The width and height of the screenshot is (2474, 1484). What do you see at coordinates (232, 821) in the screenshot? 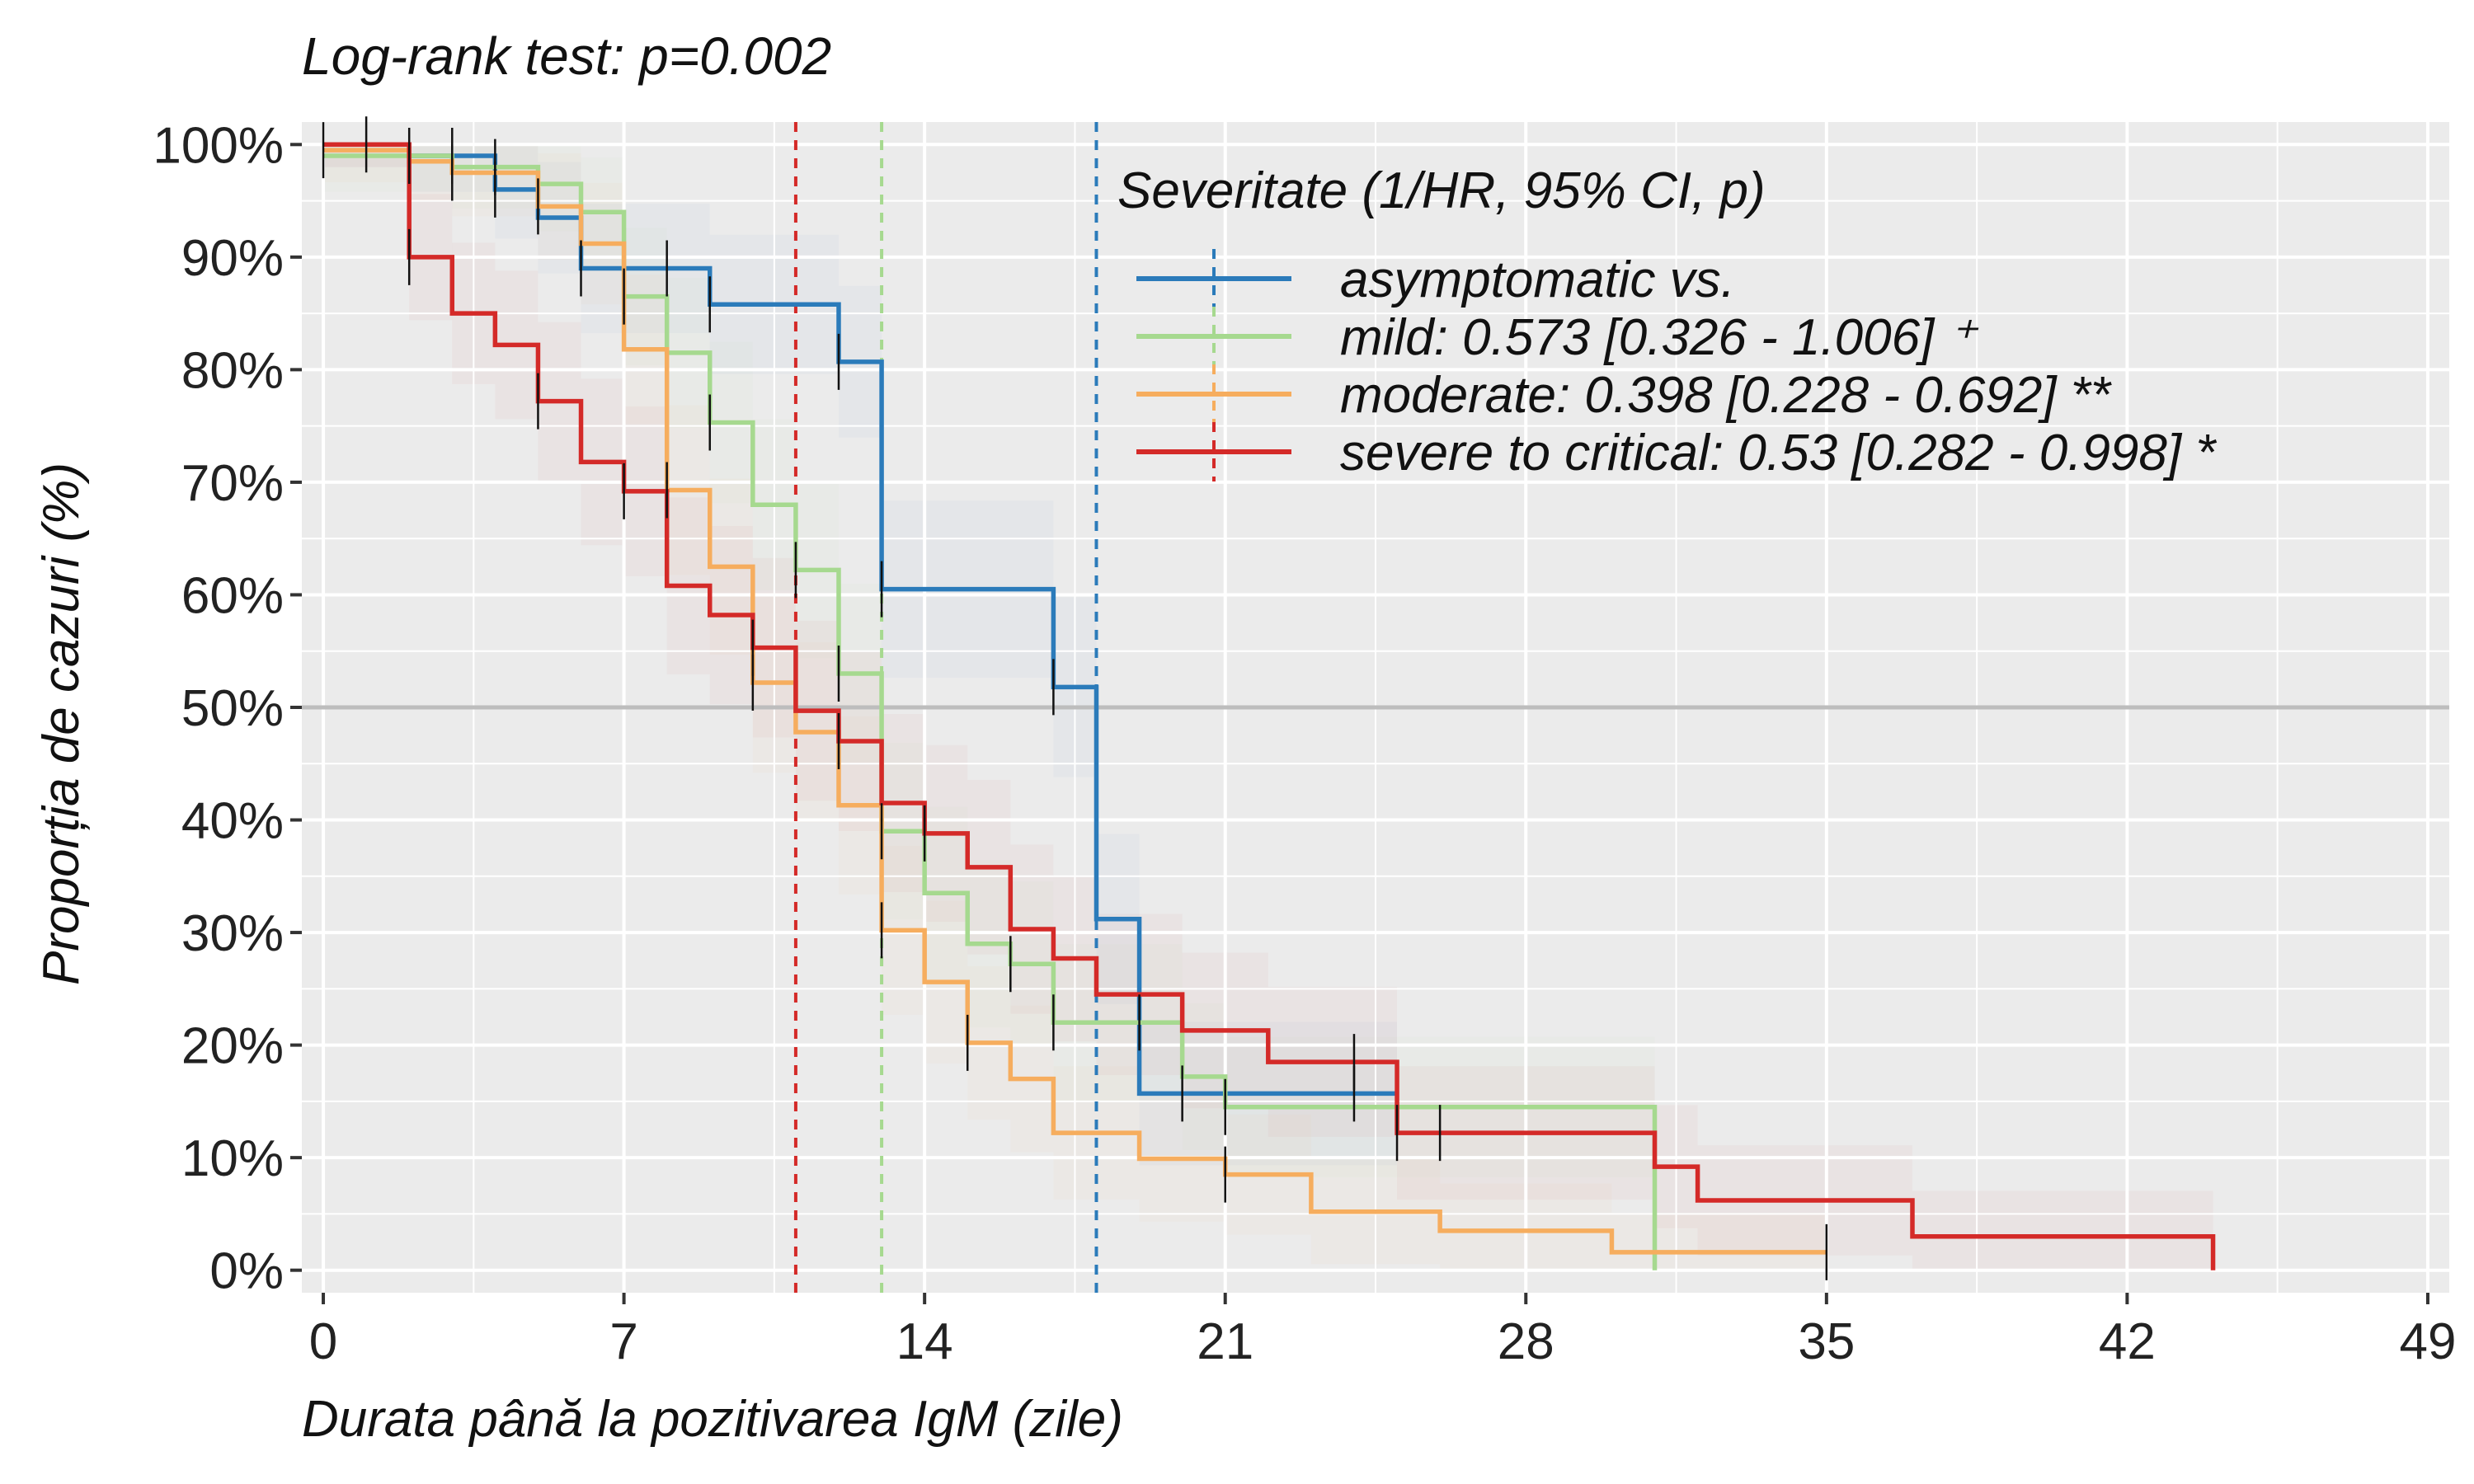
I see `y-tick-label: 40%` at bounding box center [232, 821].